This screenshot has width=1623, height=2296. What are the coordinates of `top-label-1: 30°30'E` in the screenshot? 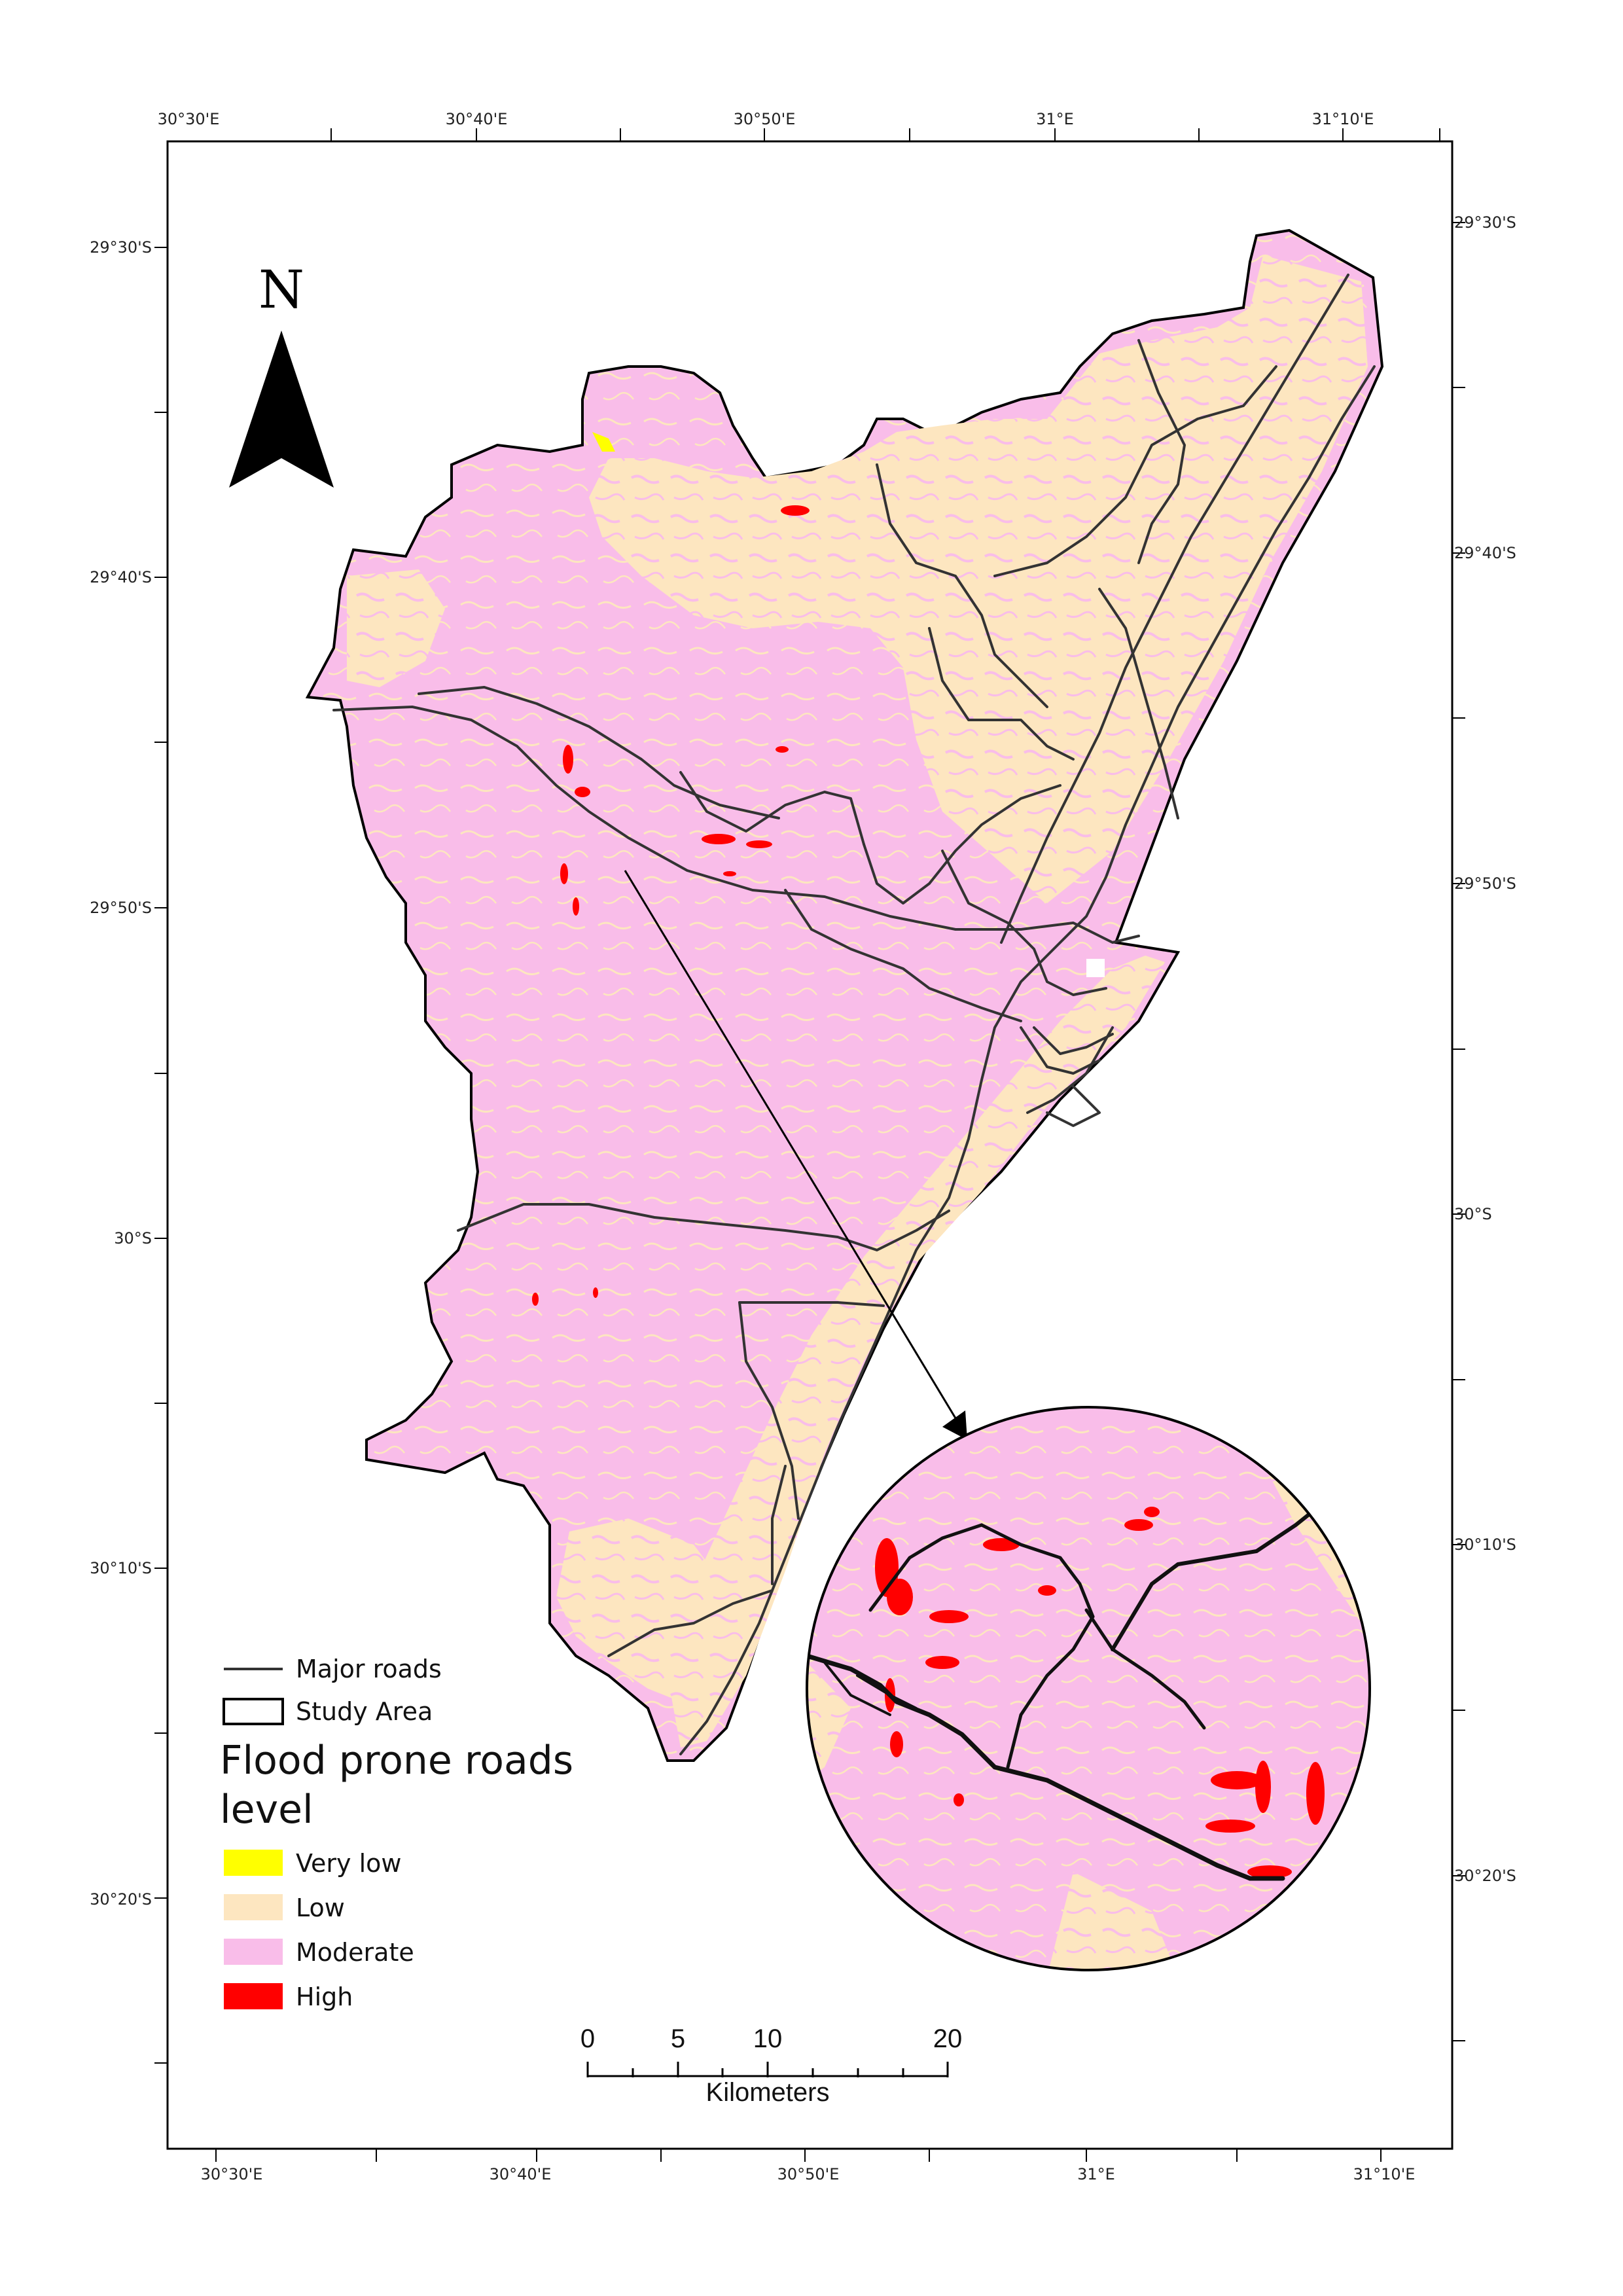 It's located at (189, 119).